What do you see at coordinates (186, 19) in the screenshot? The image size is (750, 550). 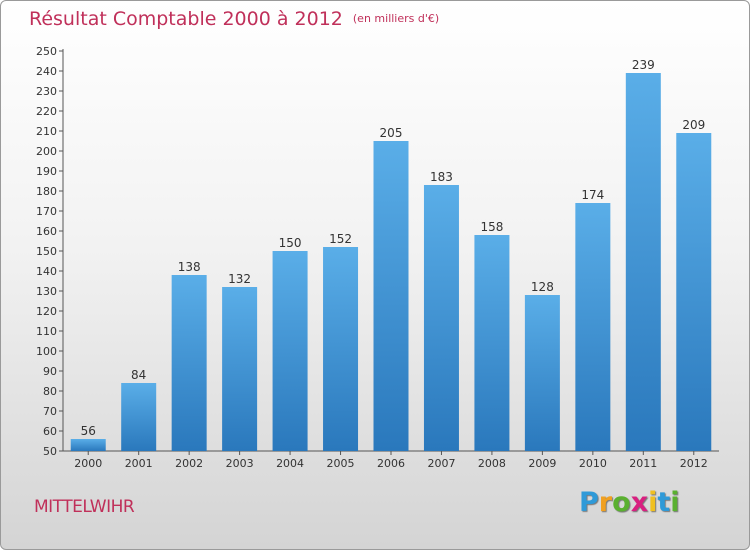 I see `chart-title-text: Résultat Comptable 2000 à 2012` at bounding box center [186, 19].